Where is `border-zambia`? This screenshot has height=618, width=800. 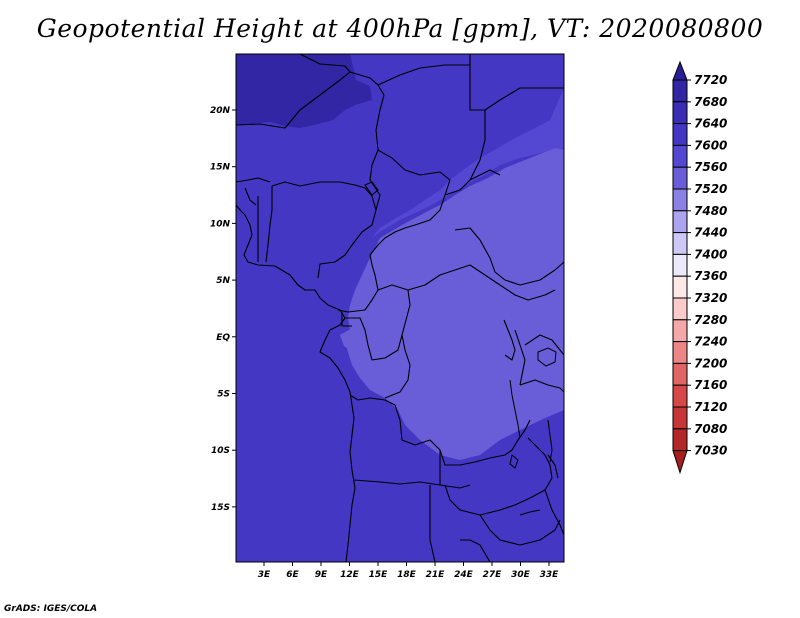 border-zambia is located at coordinates (498, 476).